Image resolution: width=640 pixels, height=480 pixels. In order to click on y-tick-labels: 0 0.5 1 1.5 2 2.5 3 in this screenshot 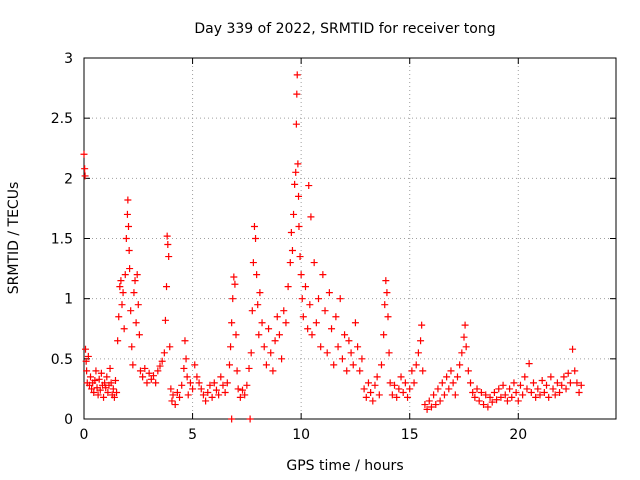, I will do `click(62, 239)`.